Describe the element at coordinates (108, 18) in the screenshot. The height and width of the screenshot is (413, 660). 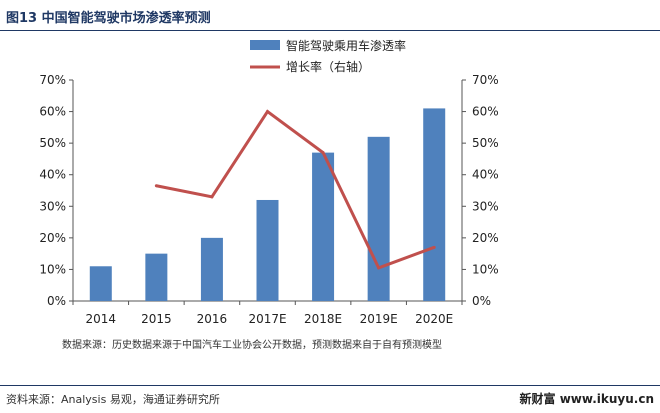
I see `page-title: 图13 中国智能驾驶市场渗透率预测` at that location.